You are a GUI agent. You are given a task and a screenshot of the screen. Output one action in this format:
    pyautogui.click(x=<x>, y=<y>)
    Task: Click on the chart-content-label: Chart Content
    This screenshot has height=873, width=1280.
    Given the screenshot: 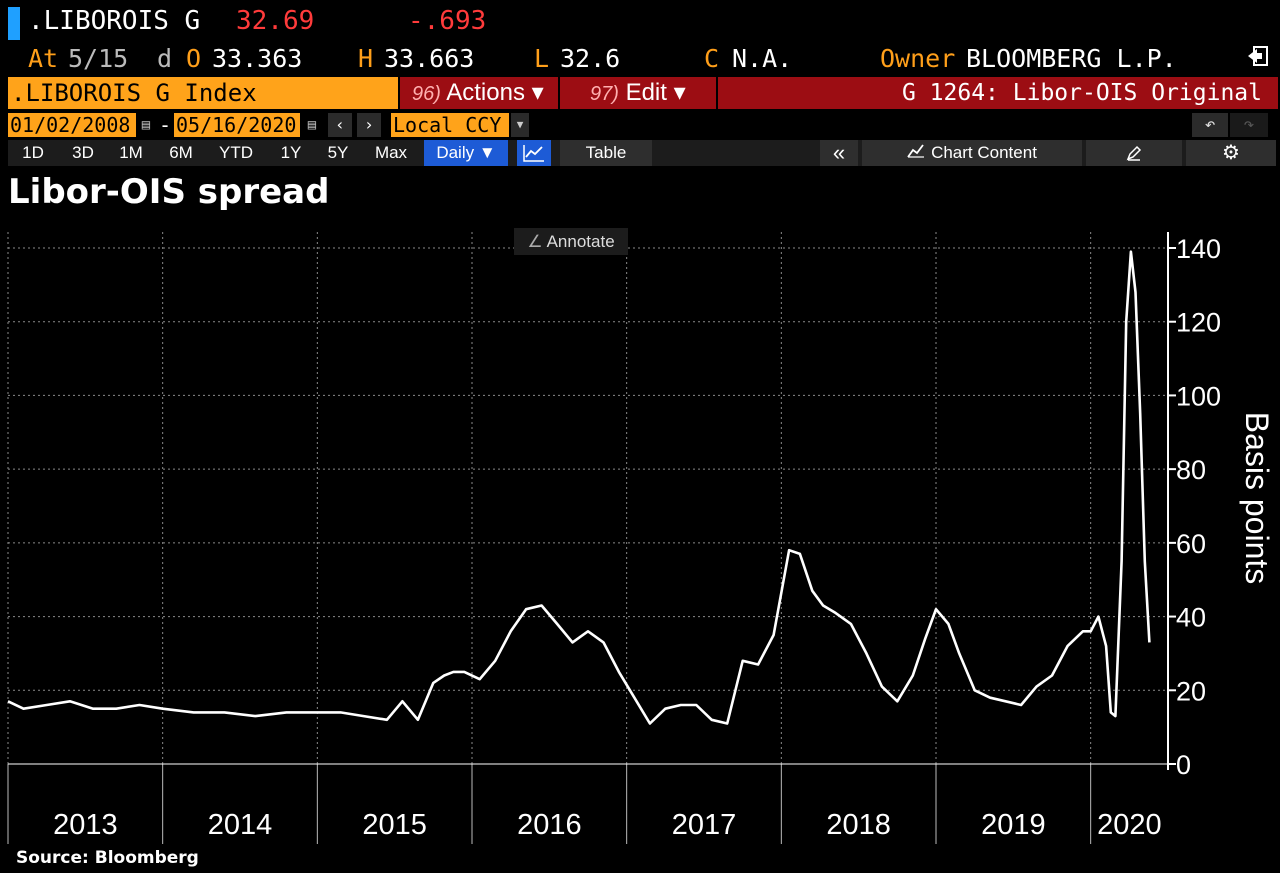 What is the action you would take?
    pyautogui.click(x=984, y=152)
    